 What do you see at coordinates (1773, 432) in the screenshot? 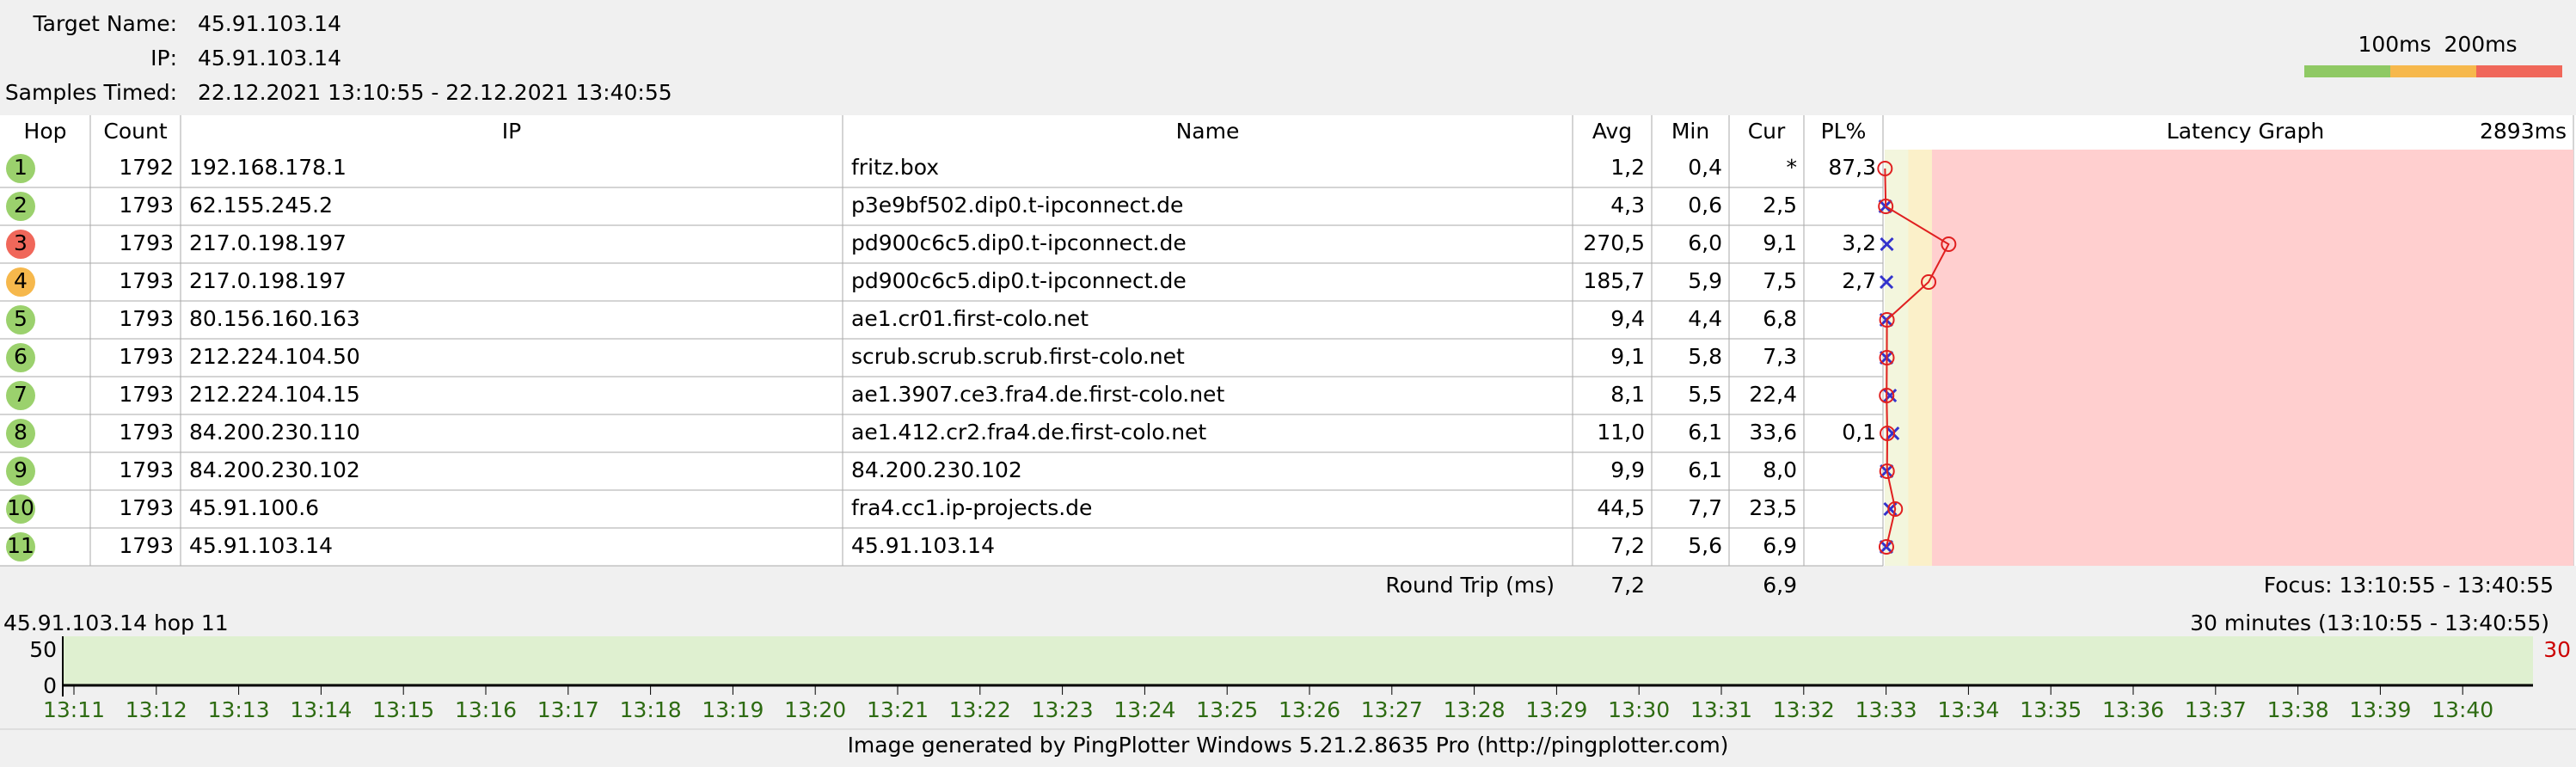
I see `cur: 33,6` at bounding box center [1773, 432].